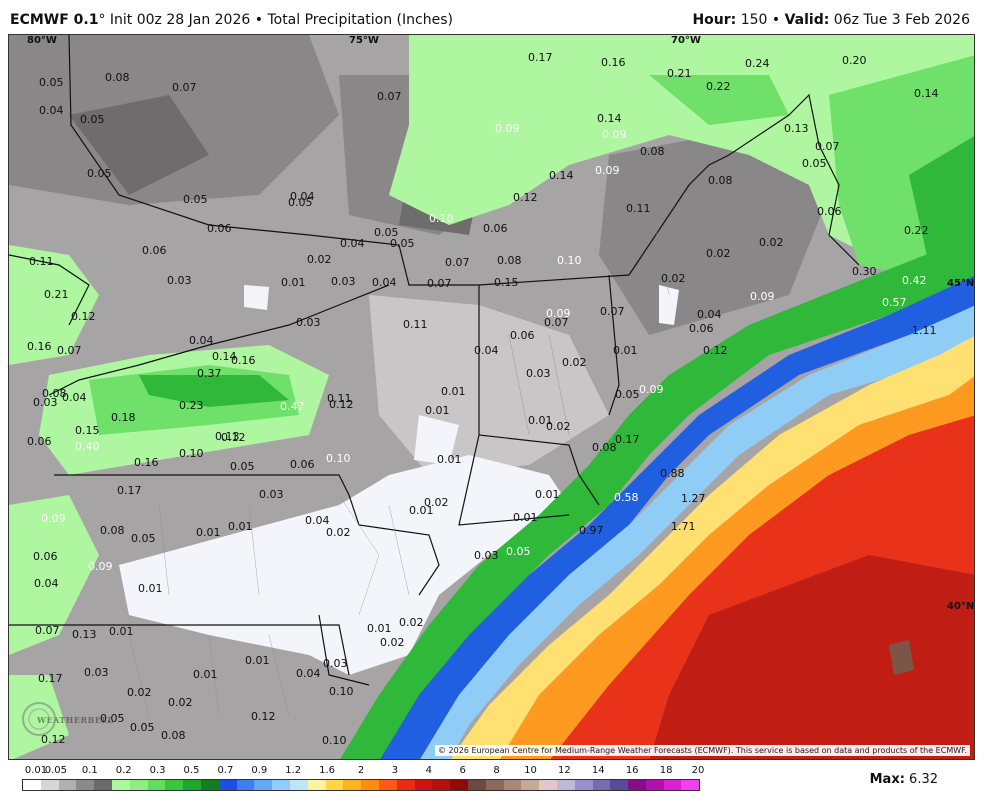  Describe the element at coordinates (463, 770) in the screenshot. I see `legend-tick-label: 6` at that location.